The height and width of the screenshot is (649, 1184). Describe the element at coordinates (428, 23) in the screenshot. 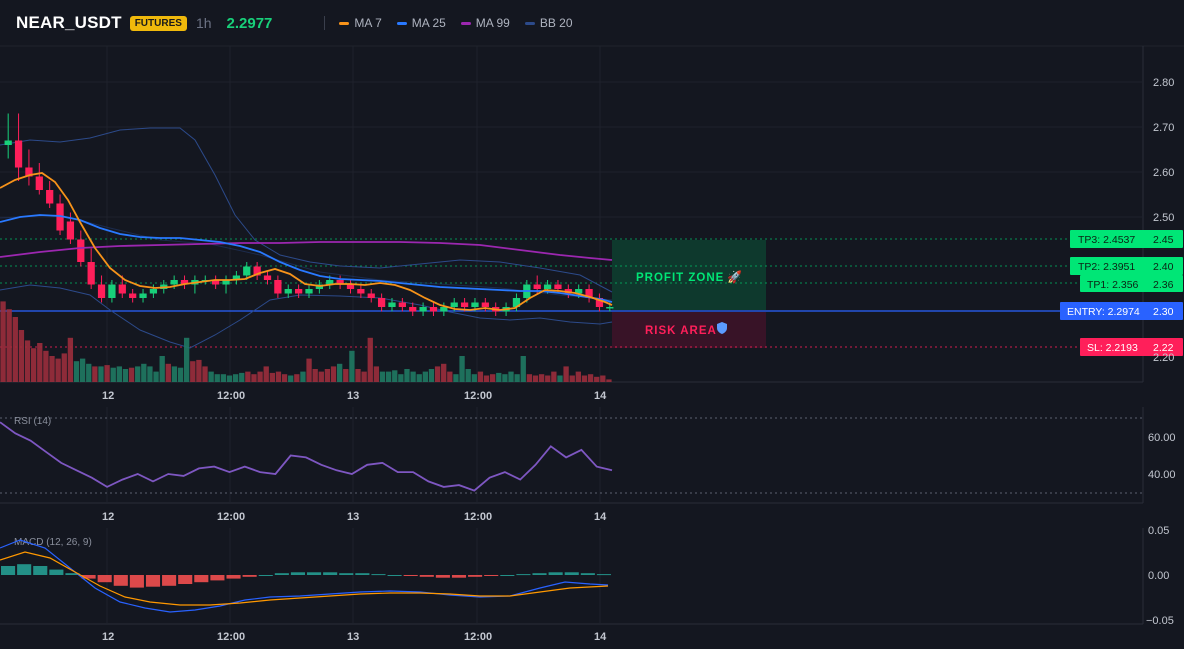

I see `legend-label: MA 25` at that location.